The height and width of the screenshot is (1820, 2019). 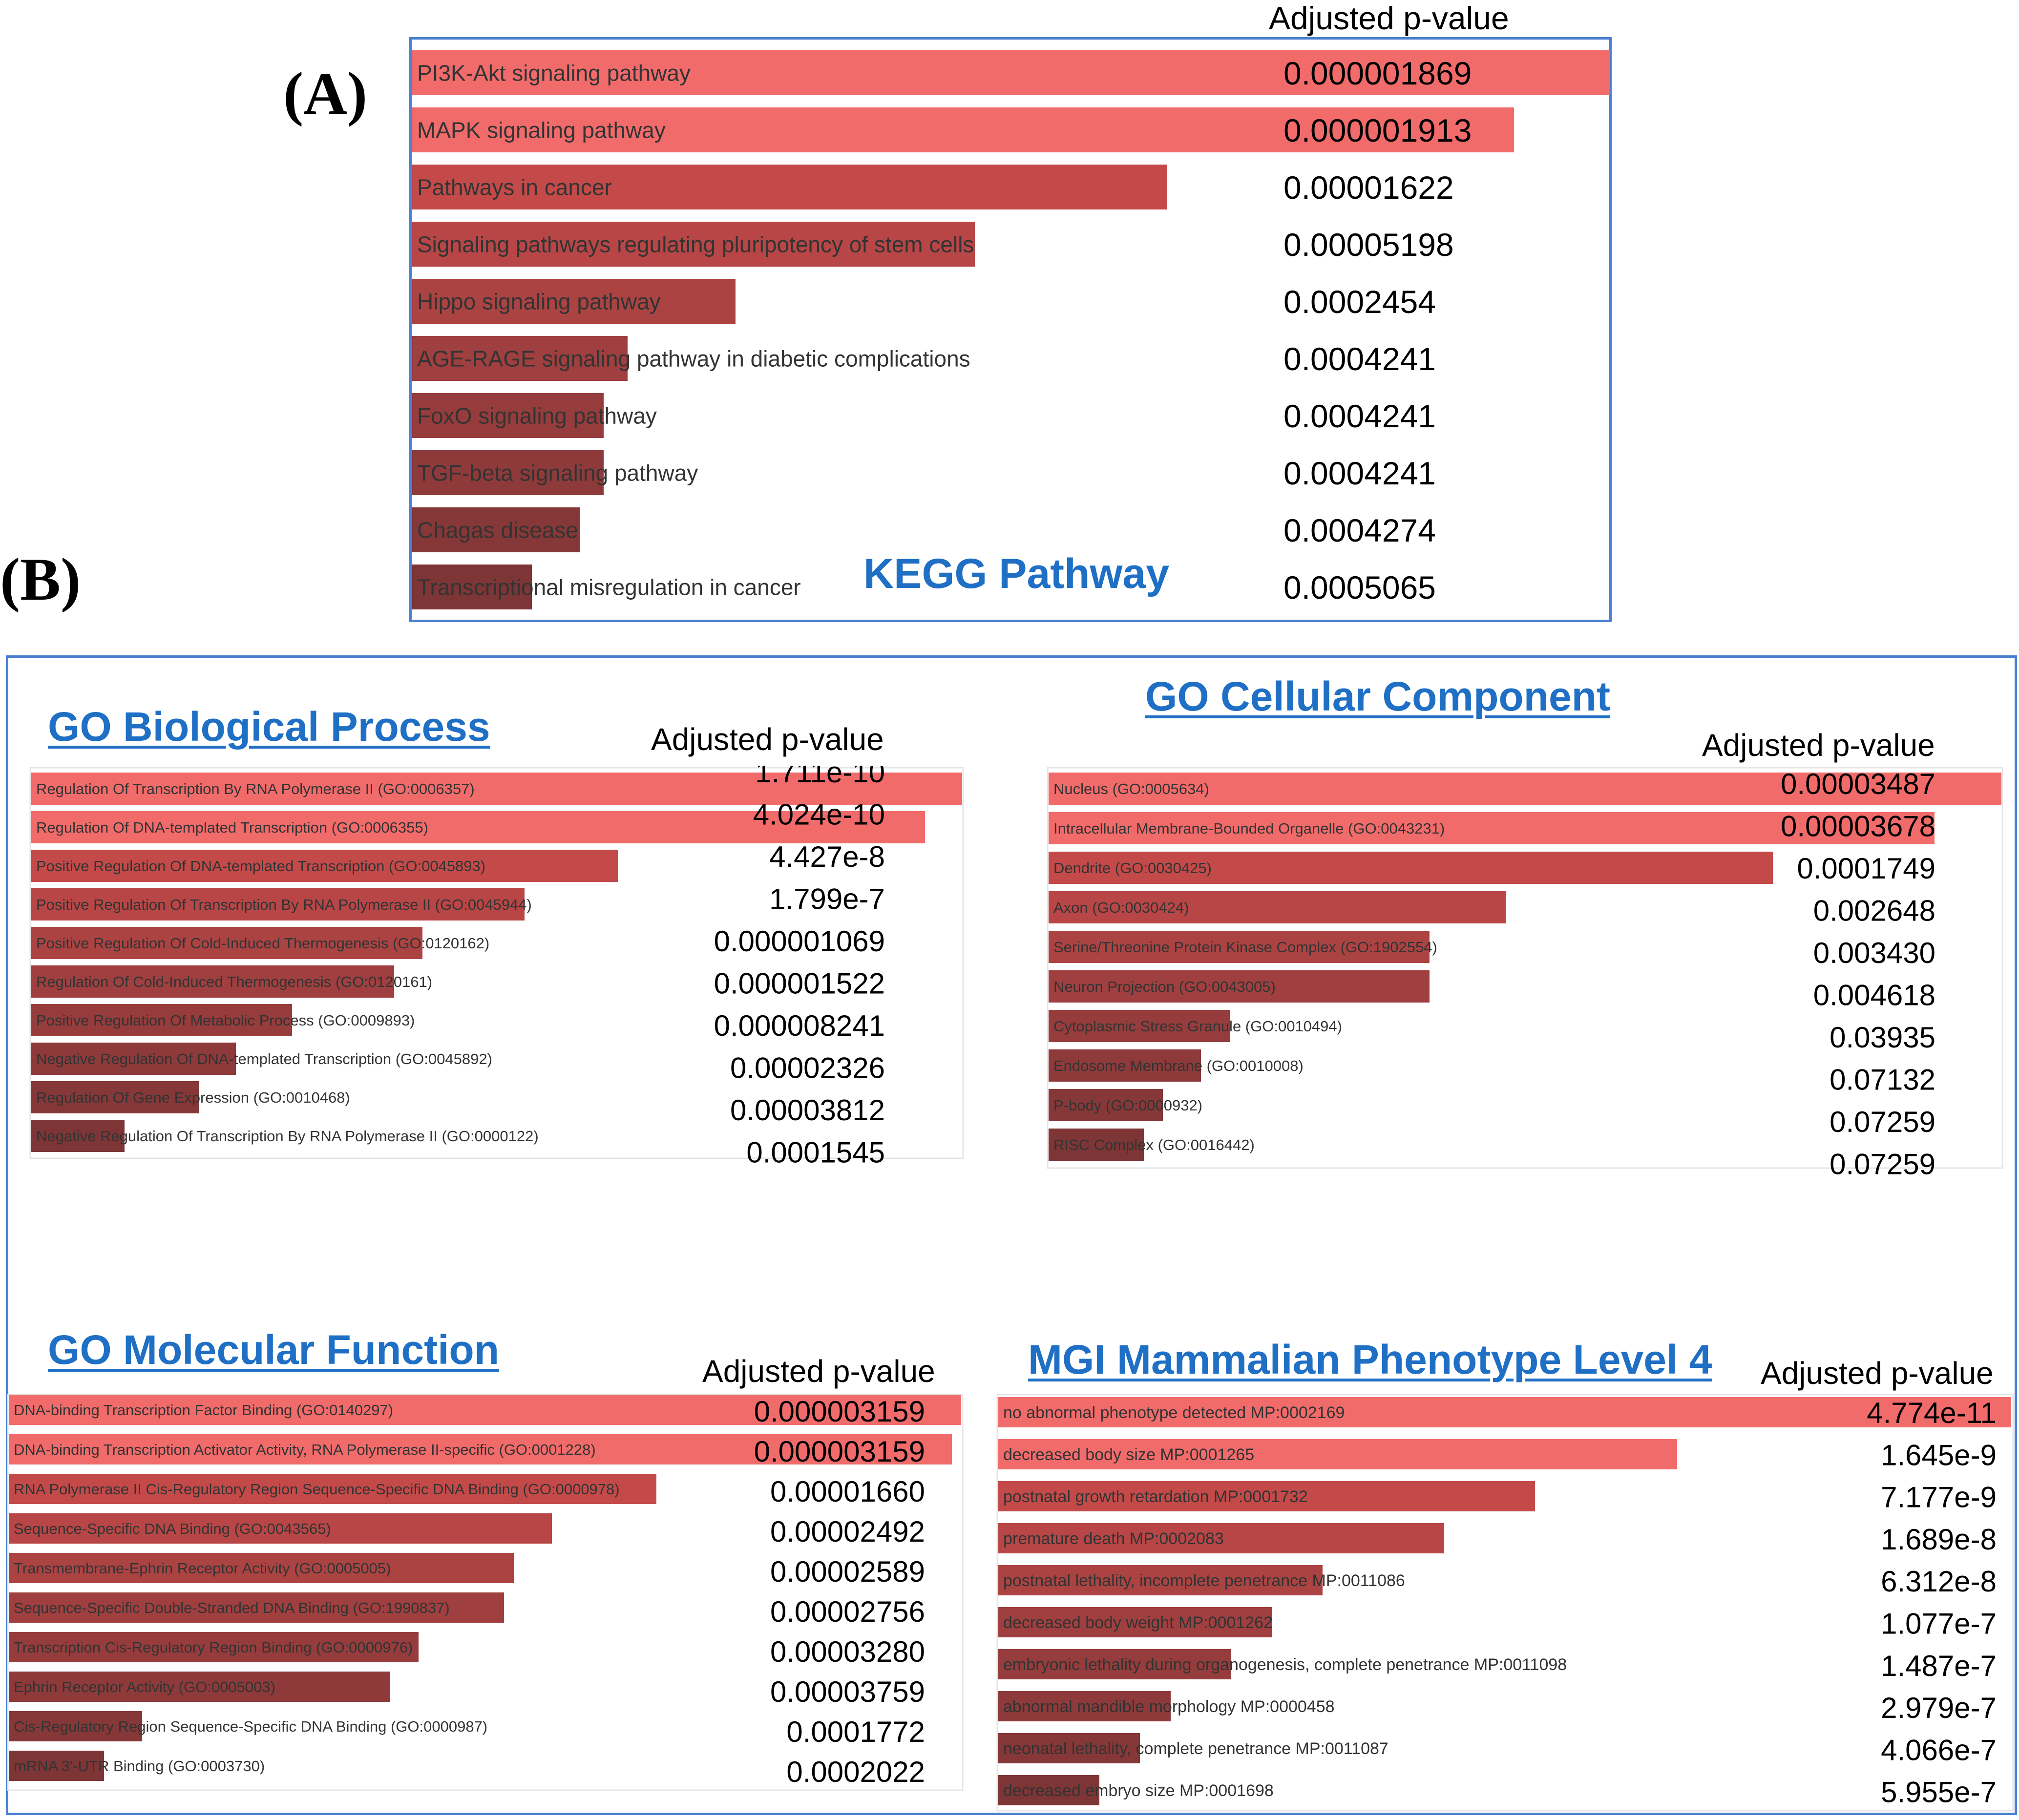 I want to click on mgi-title: MGI Mammalian Phenotype Level 4, so click(x=1370, y=1359).